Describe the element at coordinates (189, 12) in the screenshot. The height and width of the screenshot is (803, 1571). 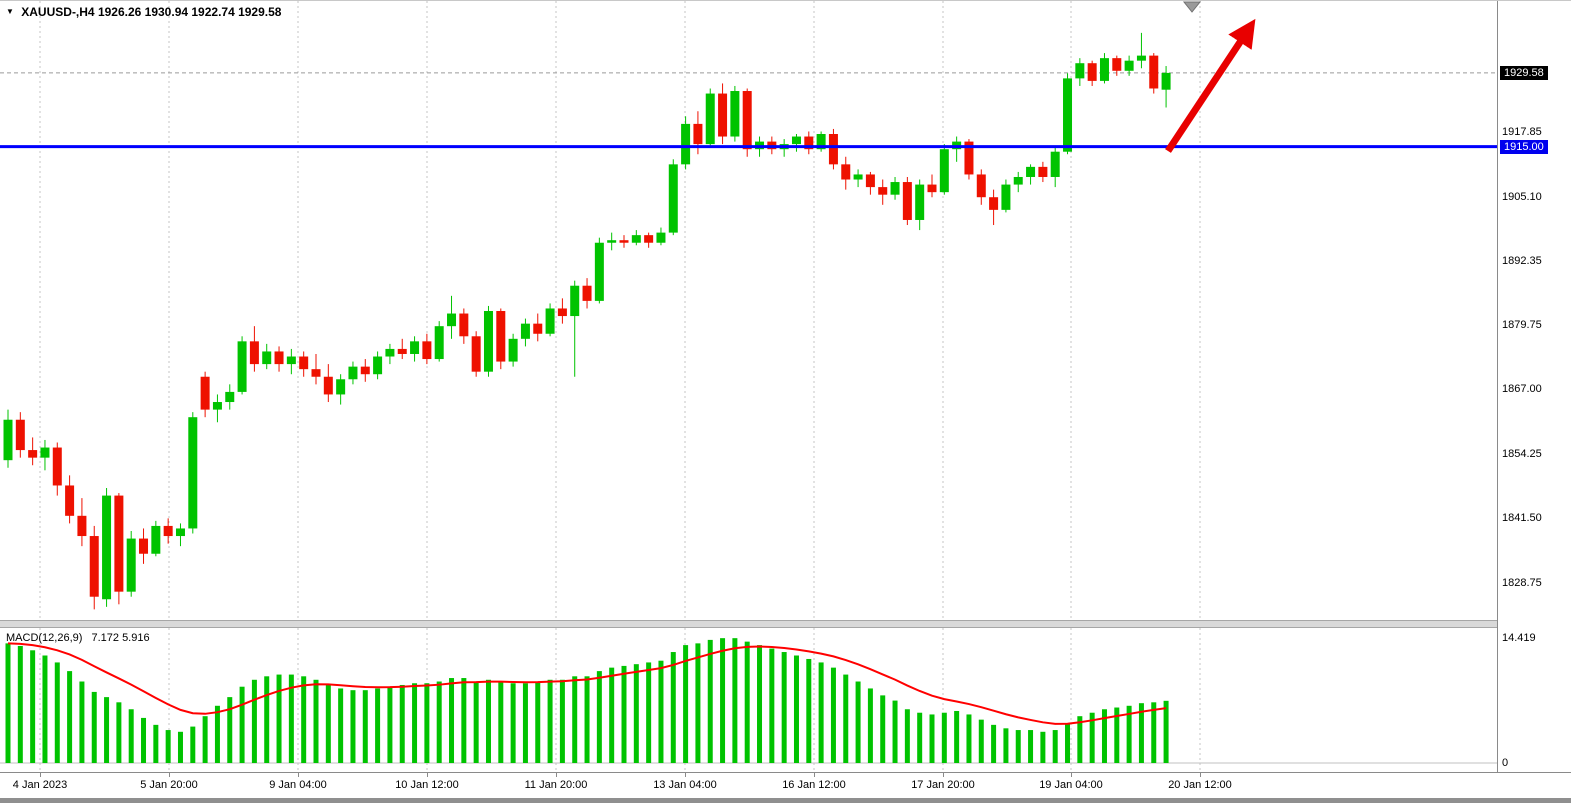
I see `quote-ohlc: 1926.26 1930.94 1922.74 1929.58` at that location.